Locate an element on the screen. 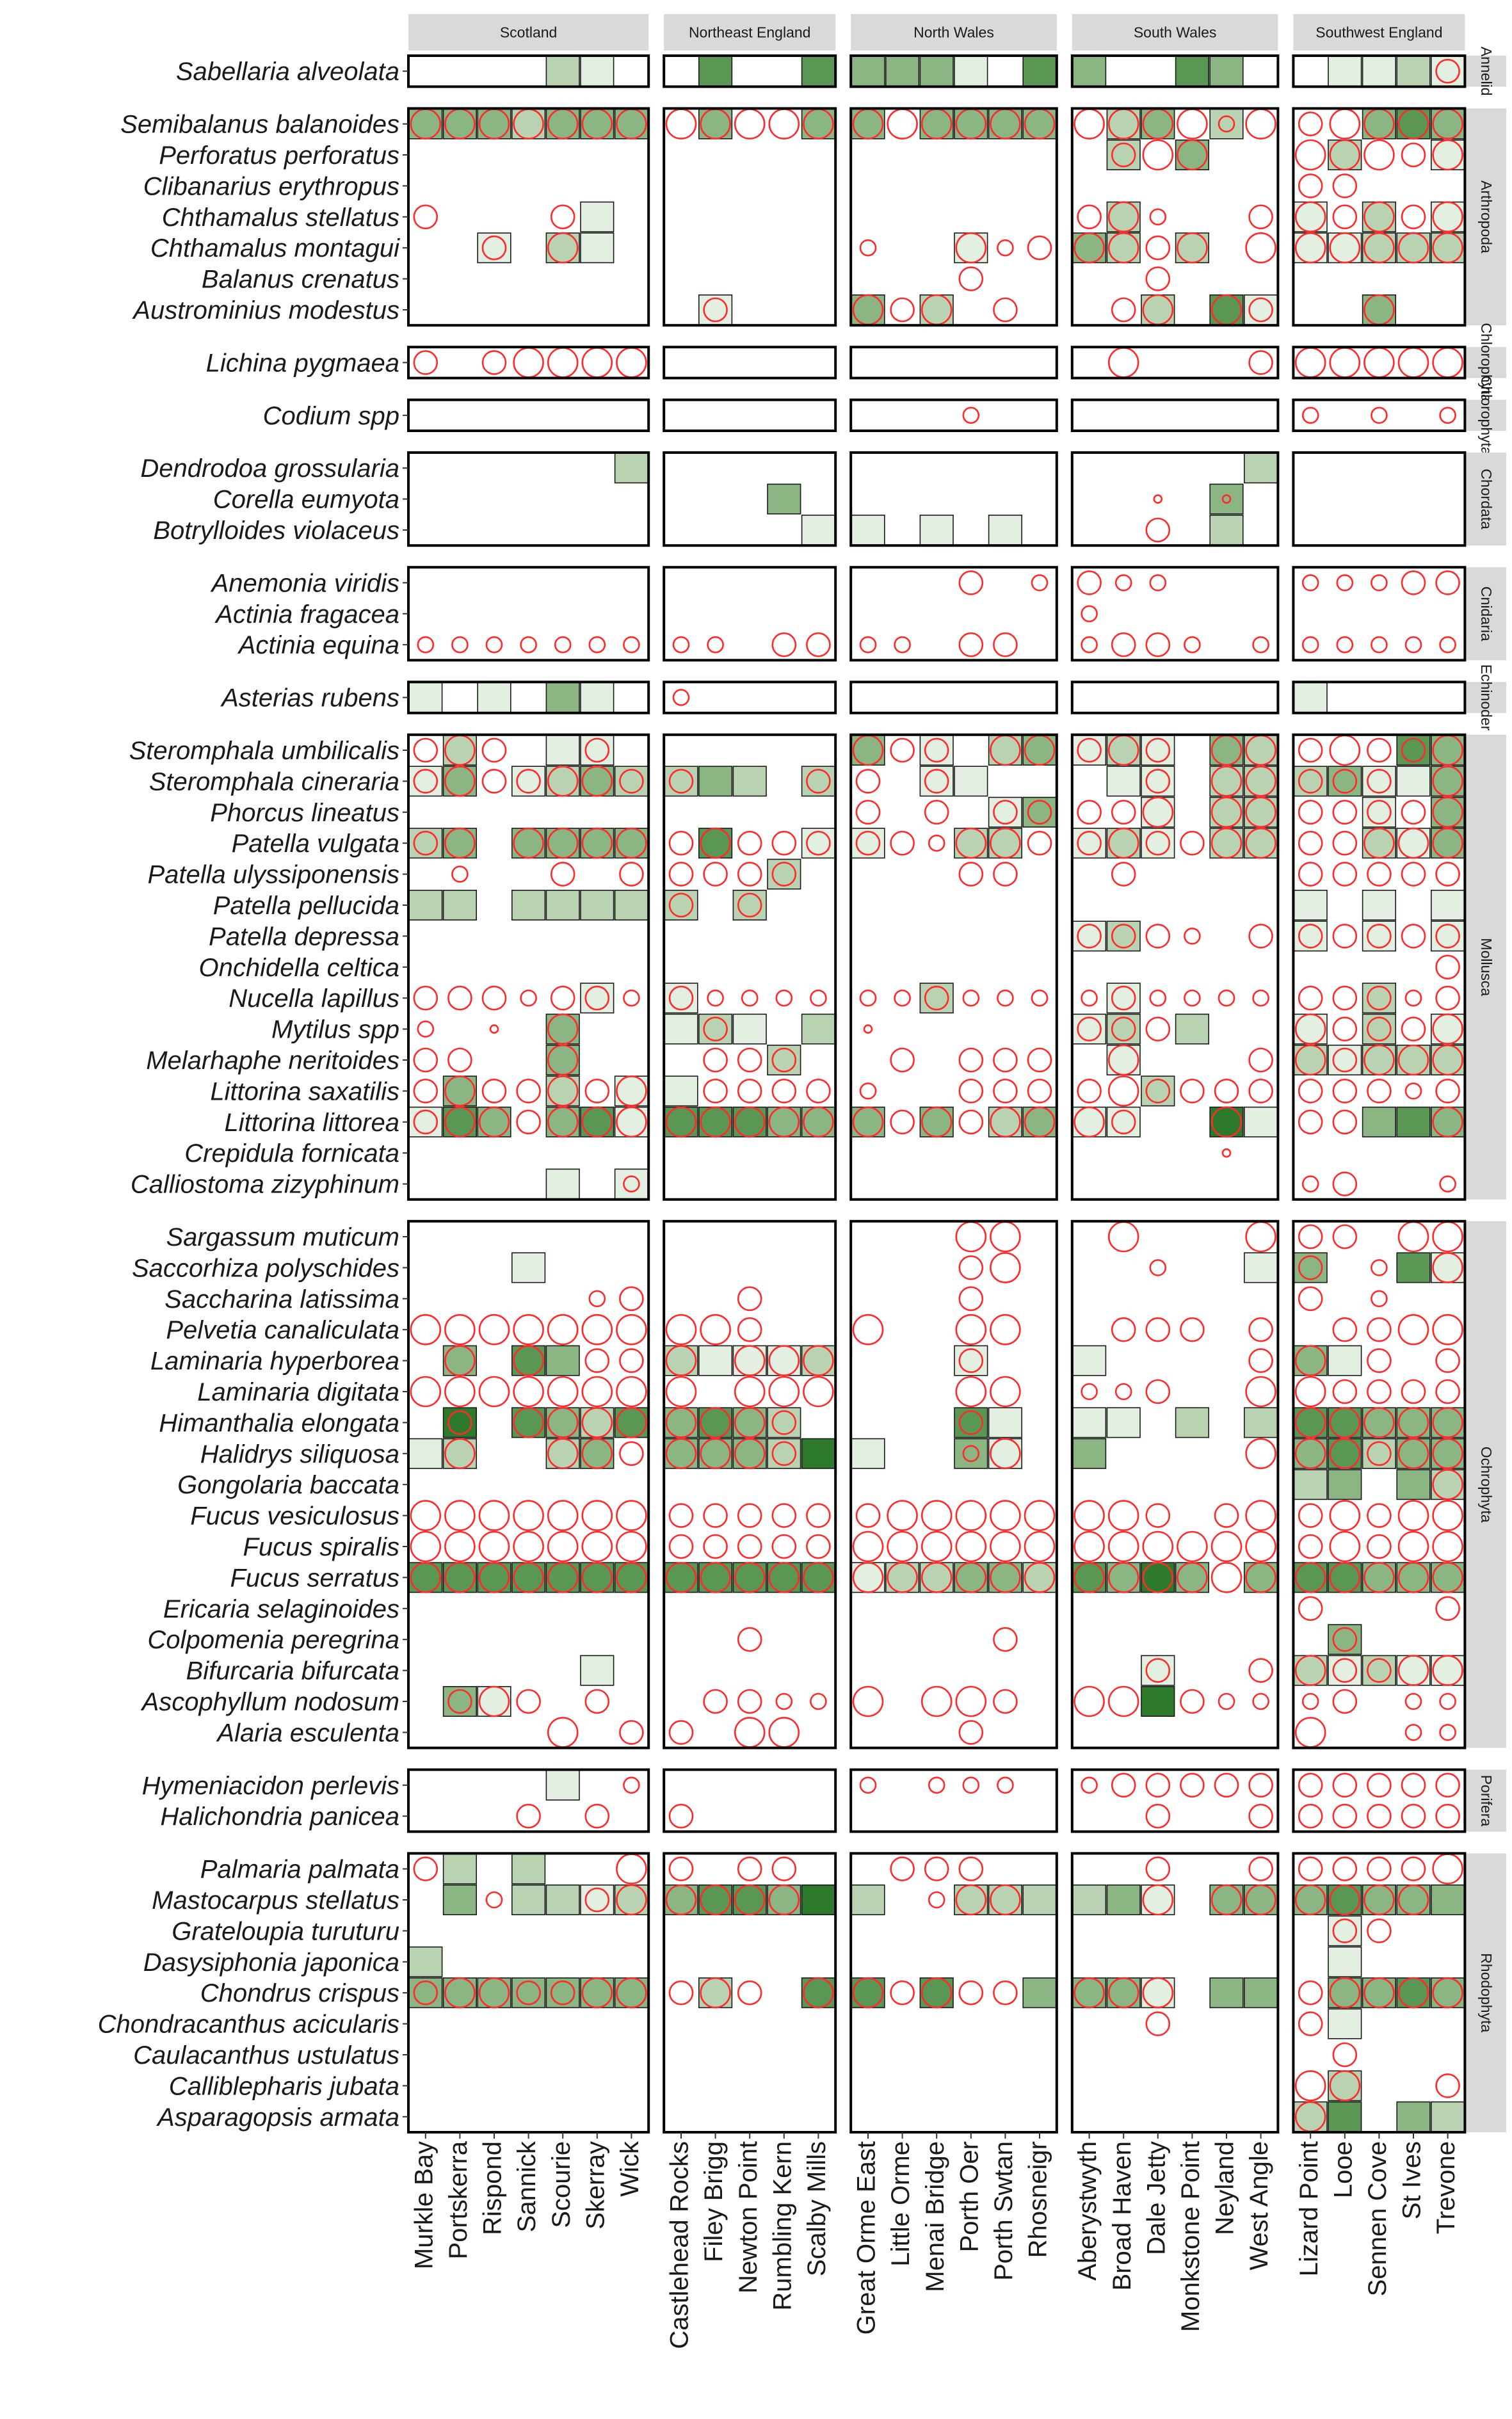 This screenshot has width=1512, height=2419. region-strip is located at coordinates (750, 32).